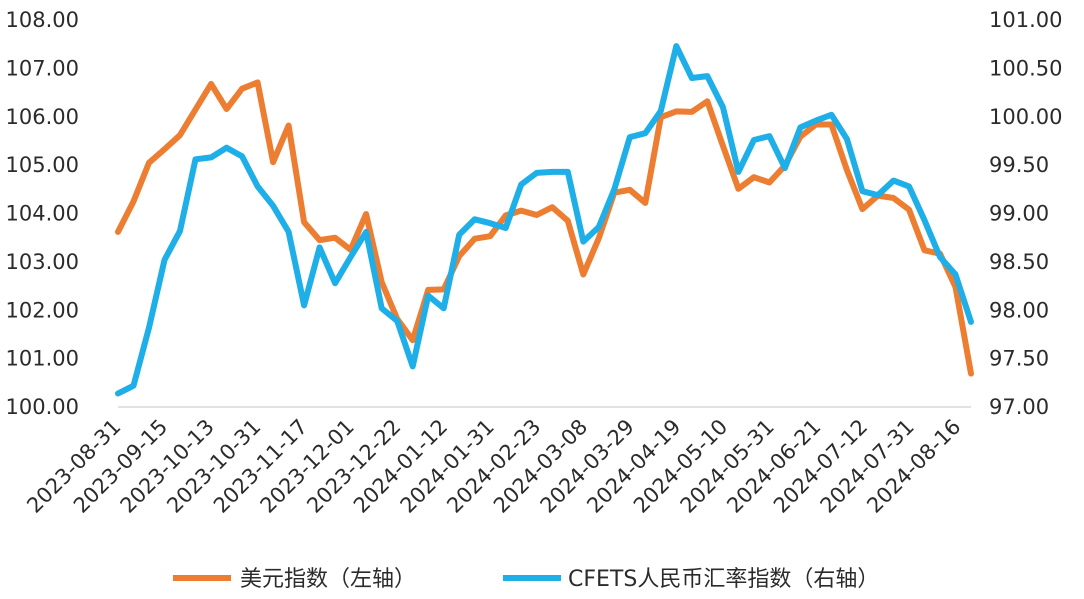  Describe the element at coordinates (1025, 68) in the screenshot. I see `right-axis-tick-label: 100.50` at that location.